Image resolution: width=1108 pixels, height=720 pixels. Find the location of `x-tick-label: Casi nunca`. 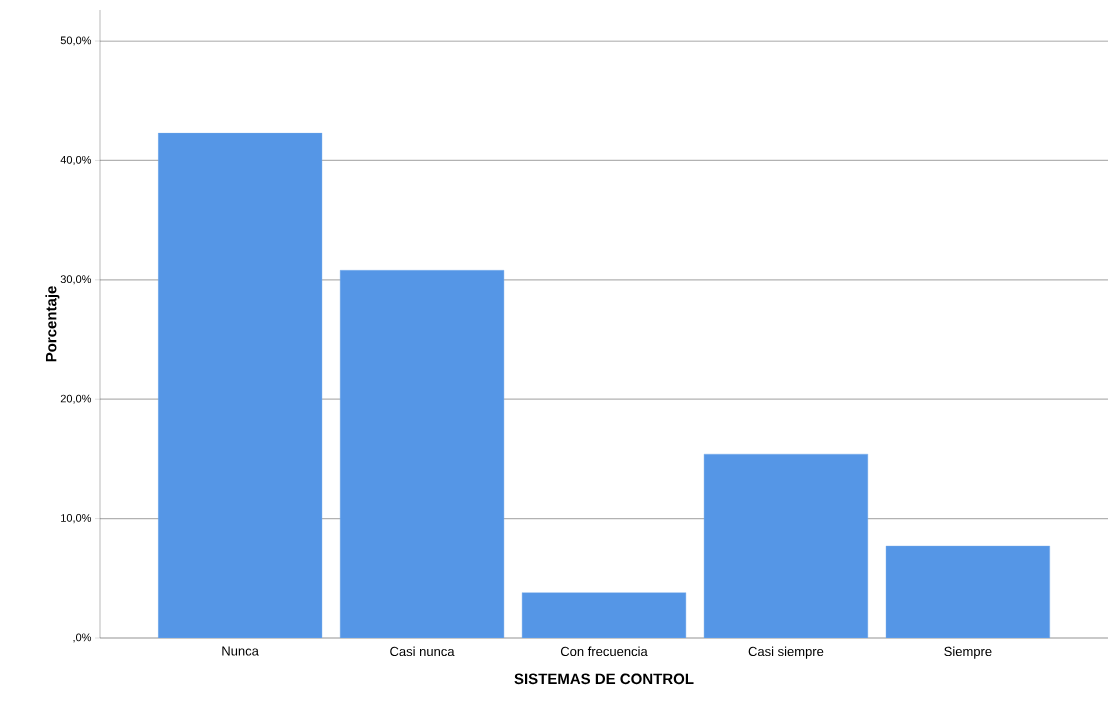

x-tick-label: Casi nunca is located at coordinates (422, 651).